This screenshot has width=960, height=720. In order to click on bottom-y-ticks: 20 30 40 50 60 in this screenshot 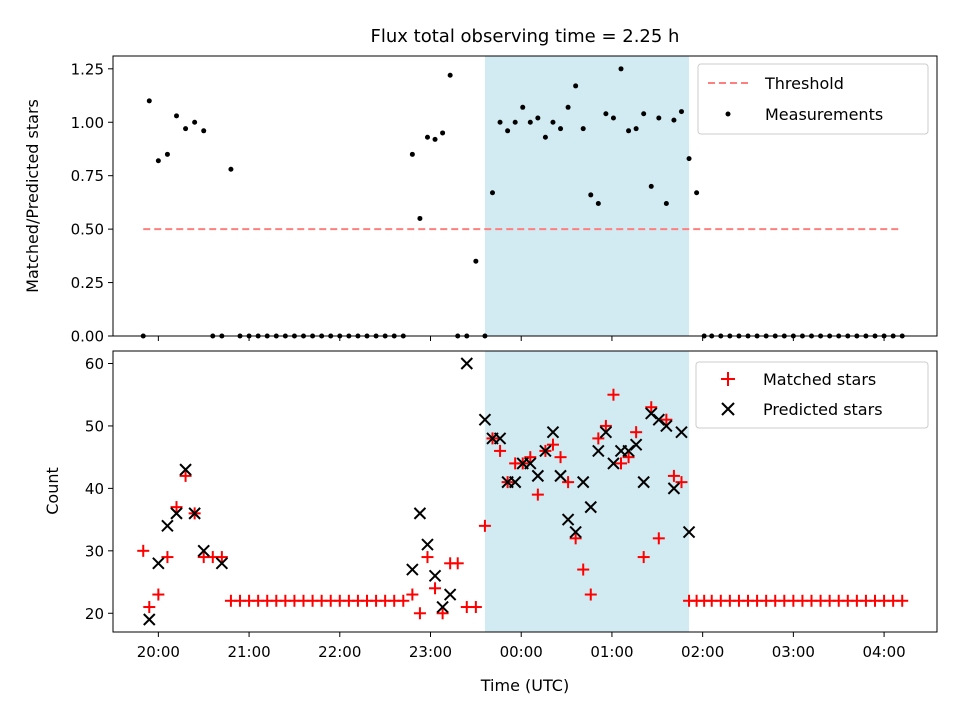, I will do `click(99, 489)`.